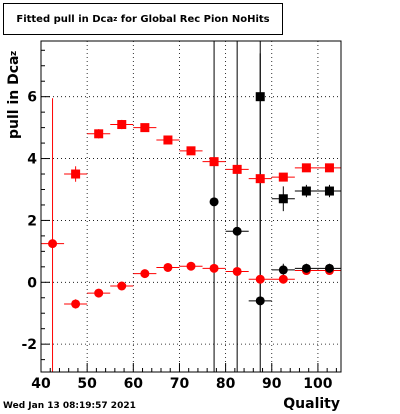  Describe the element at coordinates (41, 384) in the screenshot. I see `x-tick-label: 40` at that location.